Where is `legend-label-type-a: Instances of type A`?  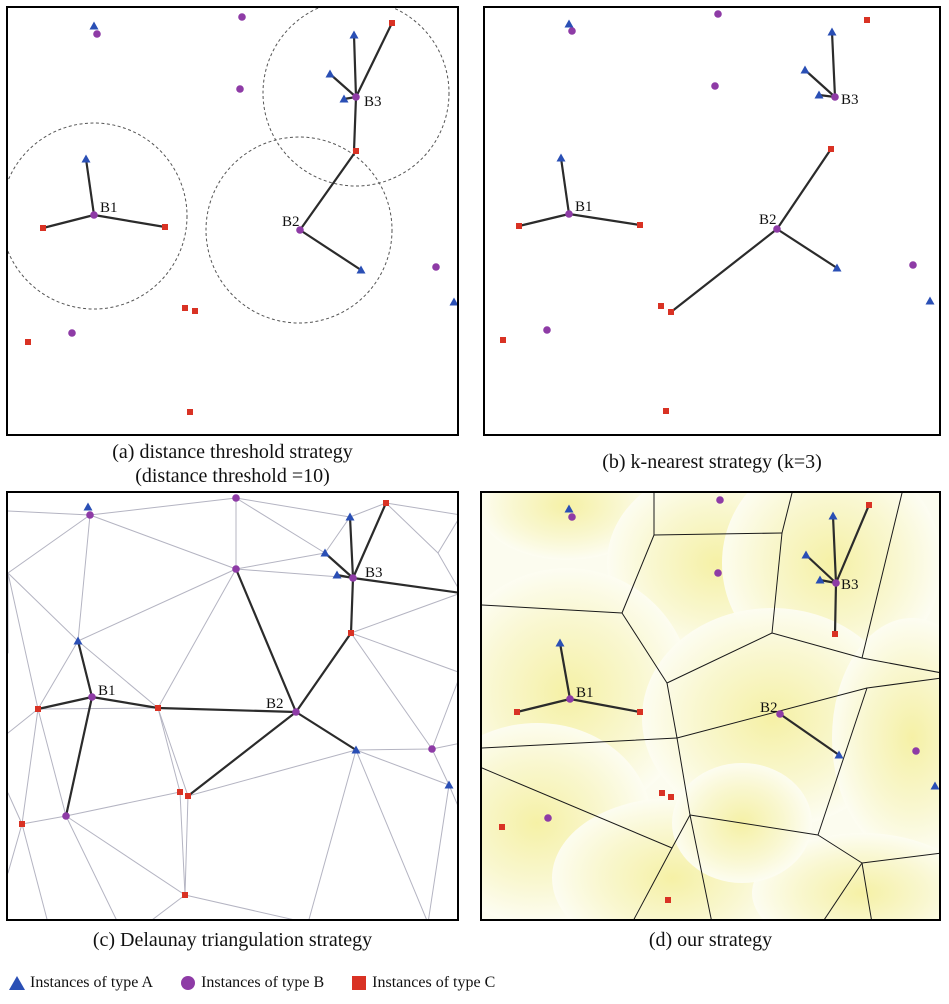 legend-label-type-a: Instances of type A is located at coordinates (92, 982).